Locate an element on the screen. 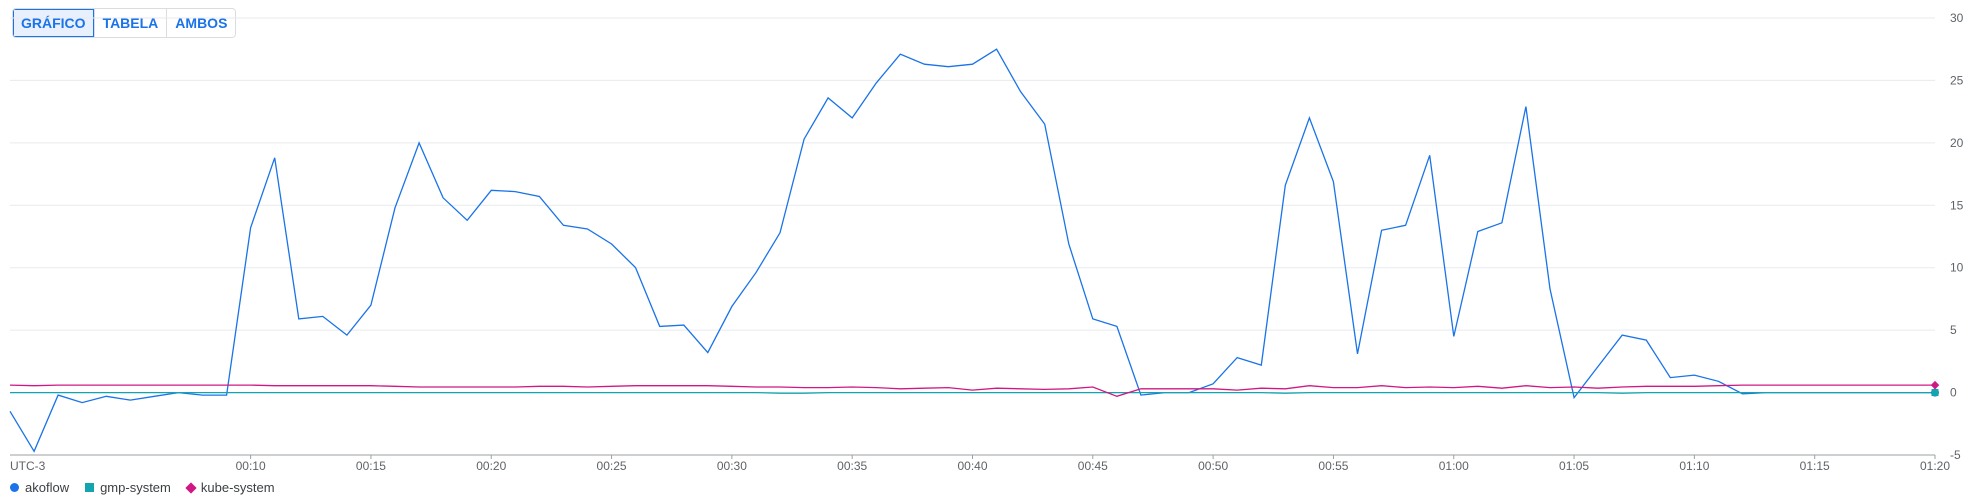  series-end-markers is located at coordinates (1935, 388).